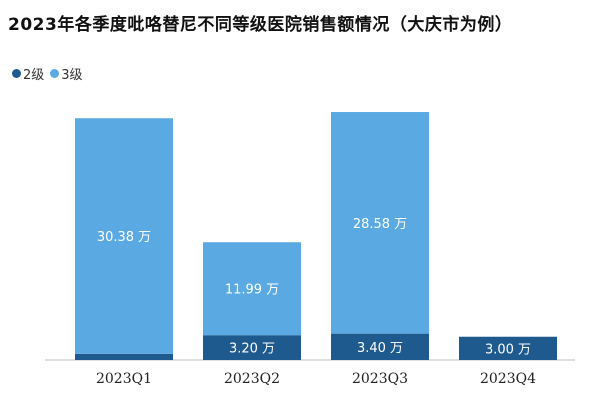 This screenshot has width=594, height=403. I want to click on bar-2023Q1-series0, so click(124, 356).